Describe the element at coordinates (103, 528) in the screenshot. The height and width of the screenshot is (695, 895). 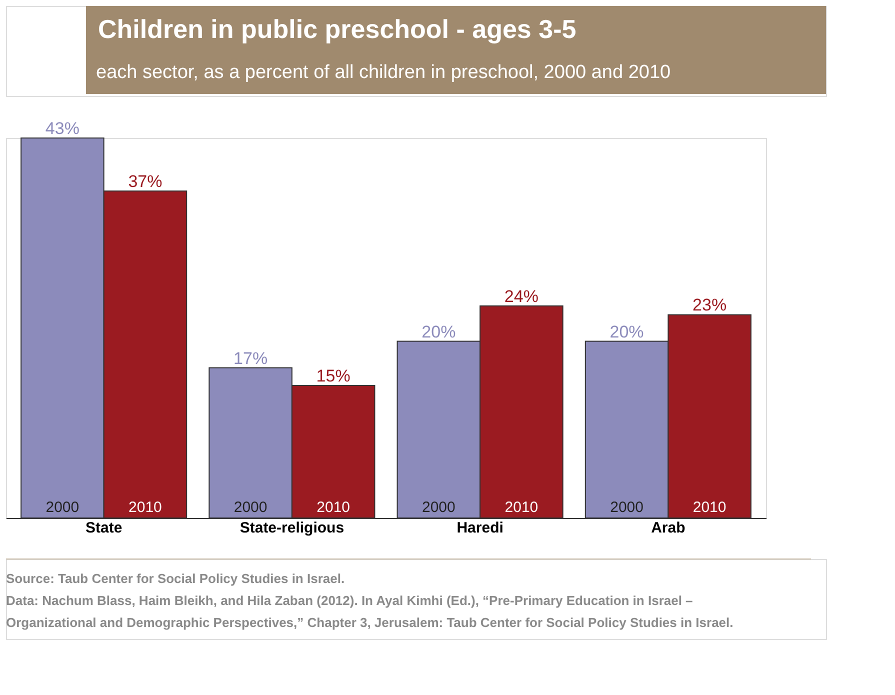
I see `x-tick-label: State` at that location.